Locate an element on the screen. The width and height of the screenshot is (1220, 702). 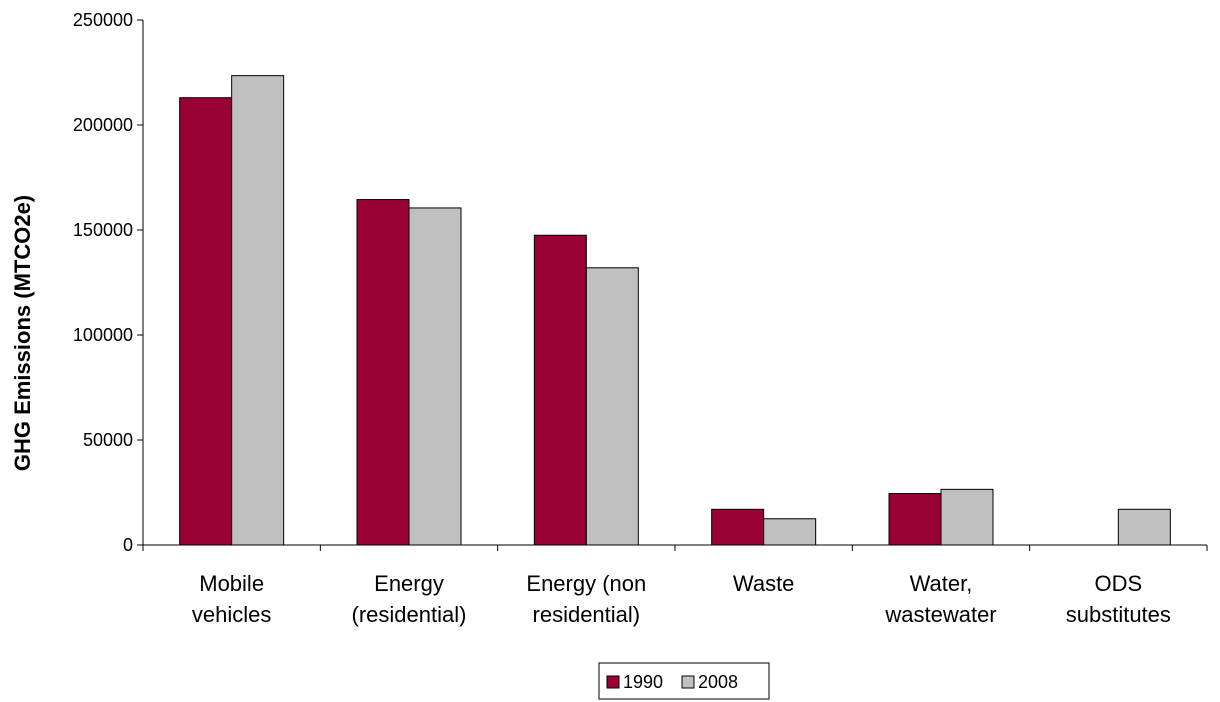
y-tick-label: 150000 is located at coordinates (103, 230).